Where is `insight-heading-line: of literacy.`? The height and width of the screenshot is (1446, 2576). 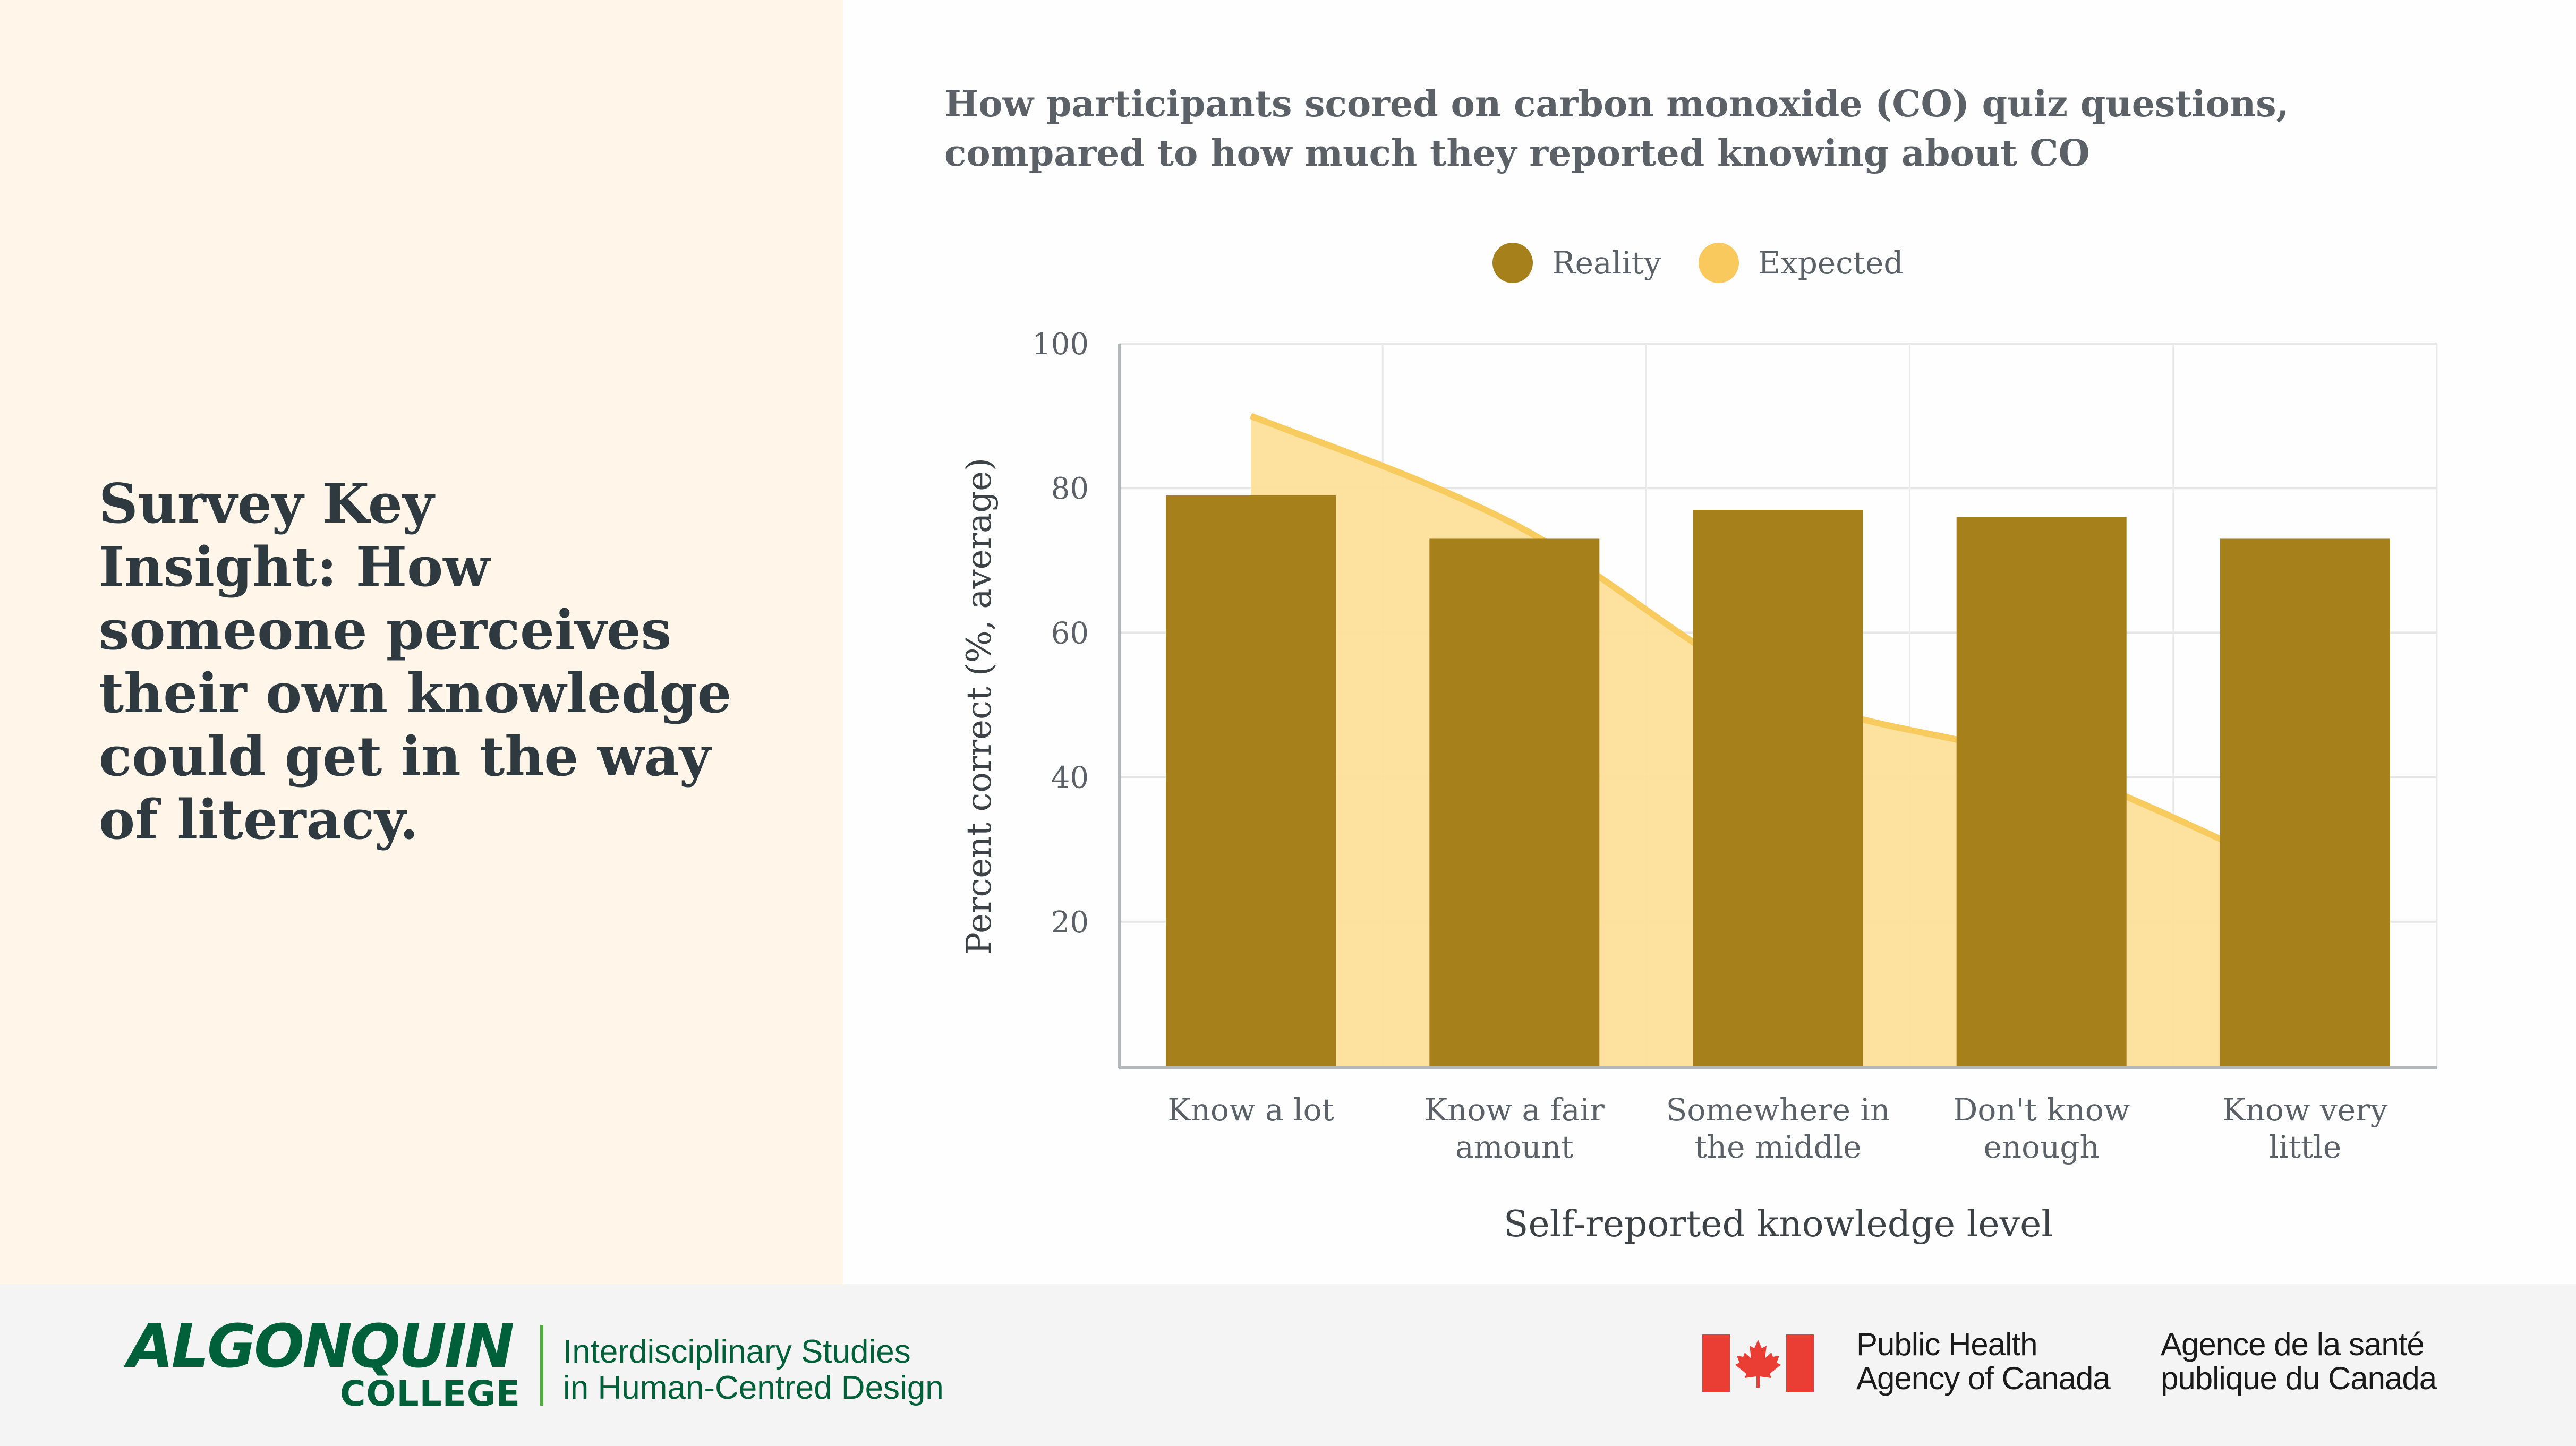
insight-heading-line: of literacy. is located at coordinates (259, 820).